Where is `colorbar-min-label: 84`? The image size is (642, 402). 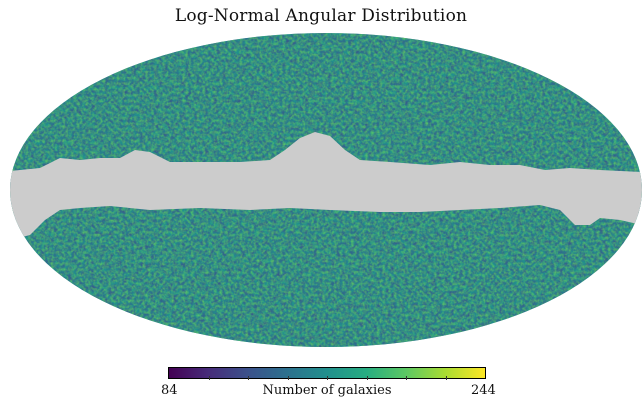
colorbar-min-label: 84 is located at coordinates (169, 390).